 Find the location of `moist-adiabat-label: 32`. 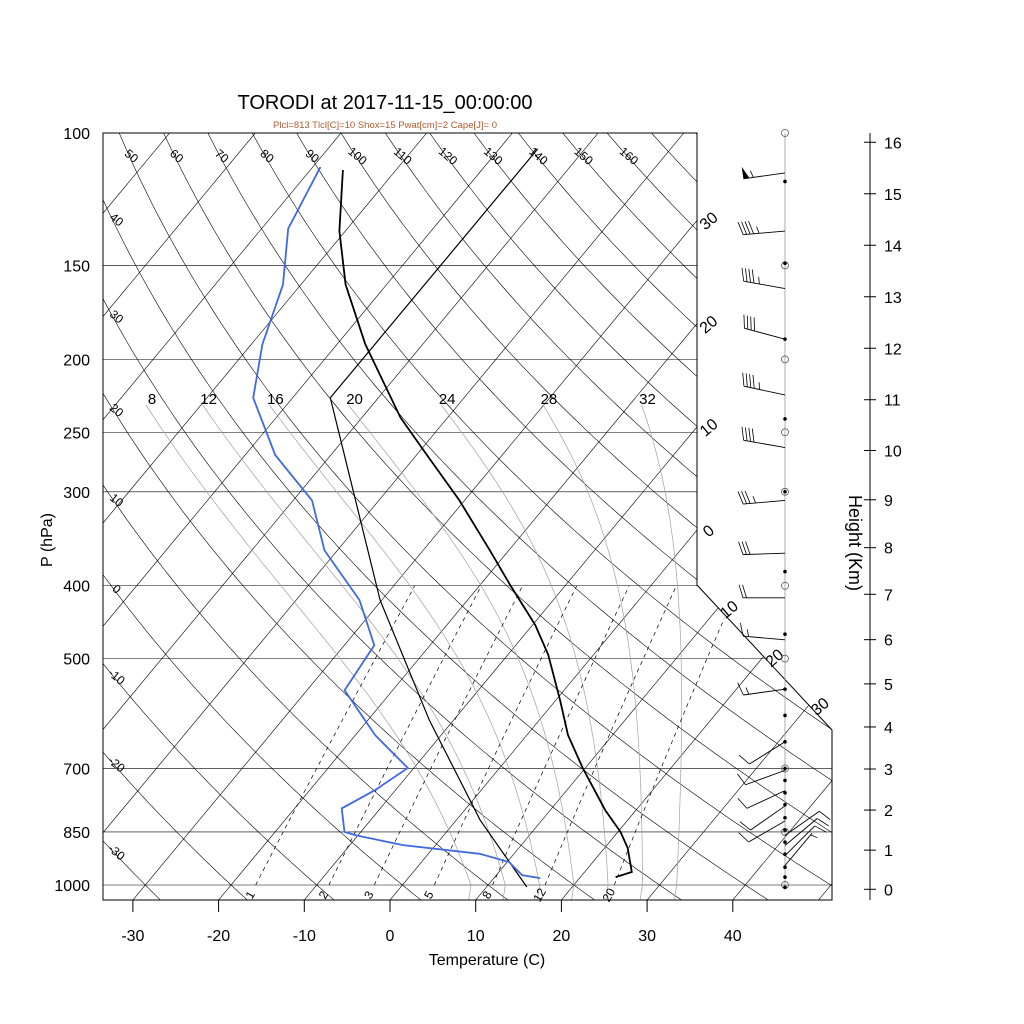

moist-adiabat-label: 32 is located at coordinates (647, 399).